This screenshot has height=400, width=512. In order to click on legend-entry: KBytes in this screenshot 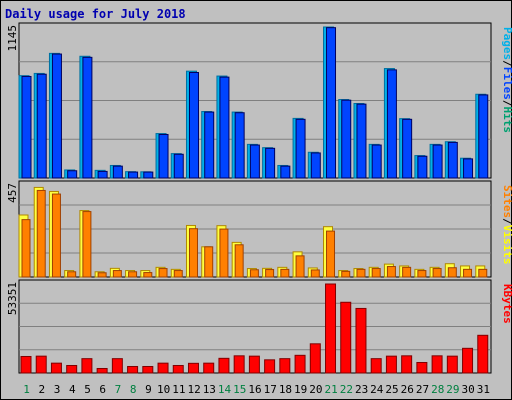, I will do `click(506, 304)`.